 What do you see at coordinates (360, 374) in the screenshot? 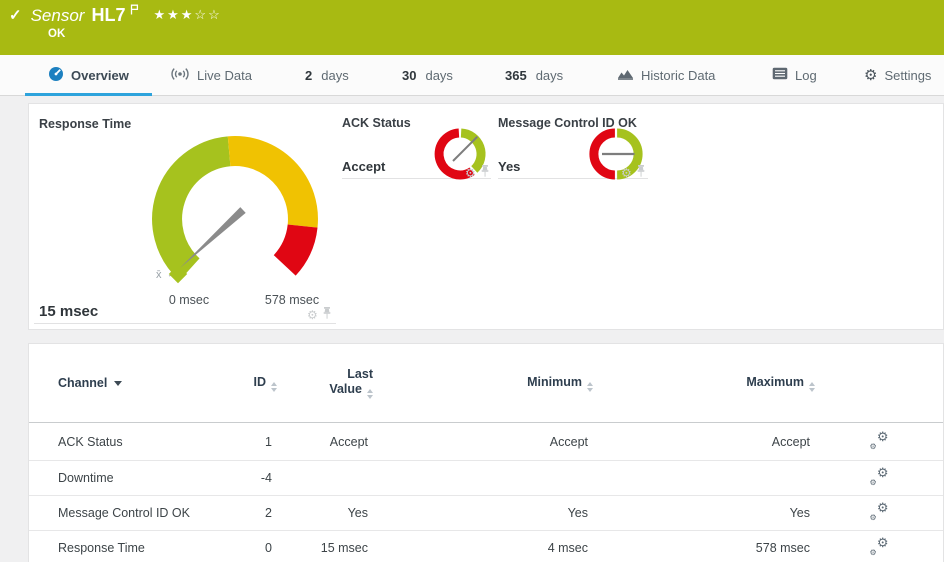
I see `column-label: Last` at bounding box center [360, 374].